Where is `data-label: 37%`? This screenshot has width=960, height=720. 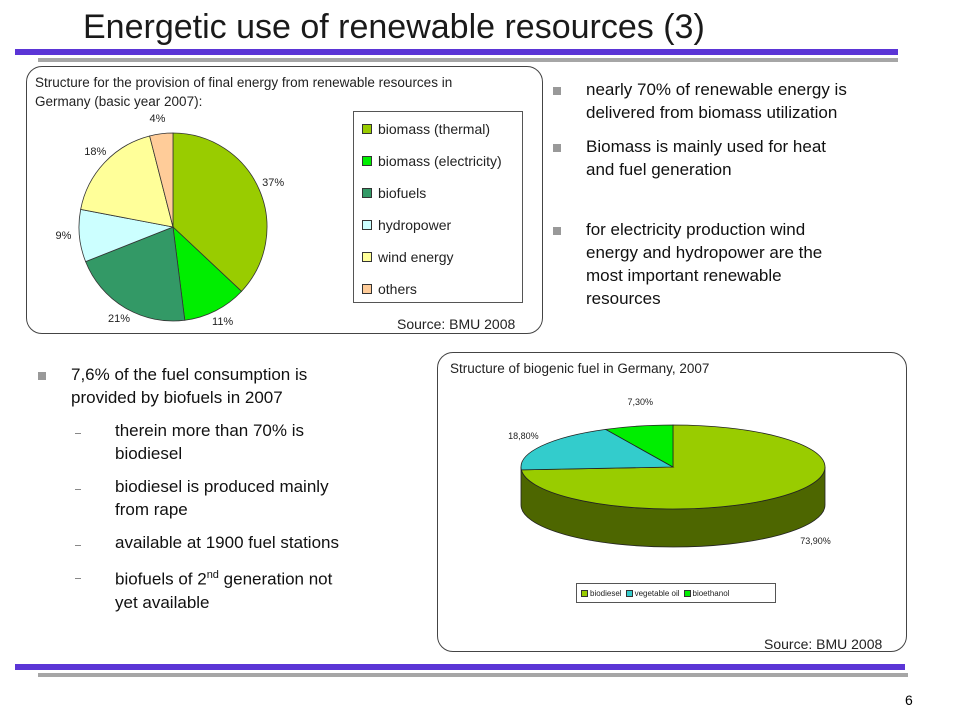
data-label: 37% is located at coordinates (273, 183).